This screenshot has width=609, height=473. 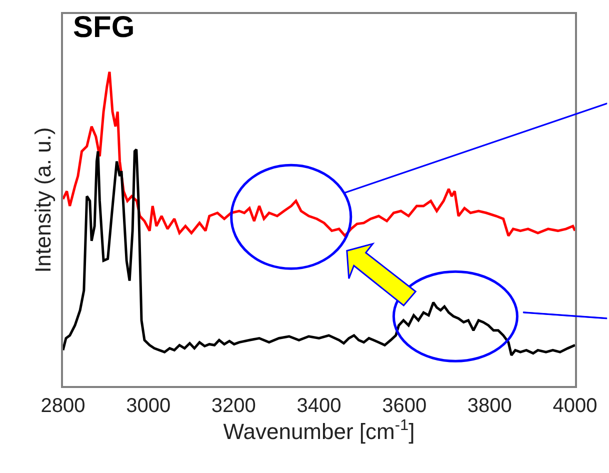 What do you see at coordinates (43, 200) in the screenshot?
I see `y-axis-title: Intensity (a. u.)` at bounding box center [43, 200].